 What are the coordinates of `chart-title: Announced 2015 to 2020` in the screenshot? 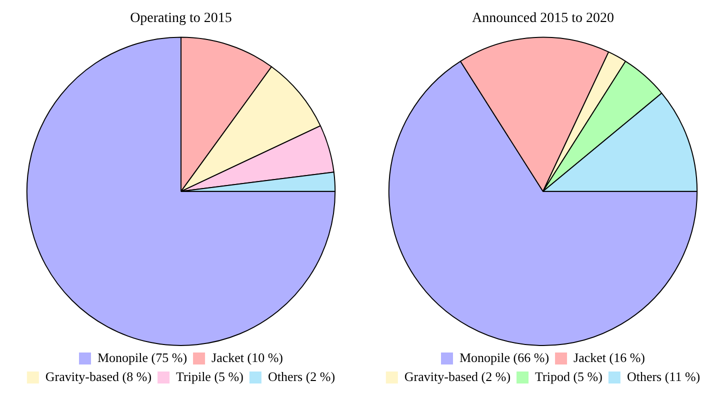 It's located at (543, 18).